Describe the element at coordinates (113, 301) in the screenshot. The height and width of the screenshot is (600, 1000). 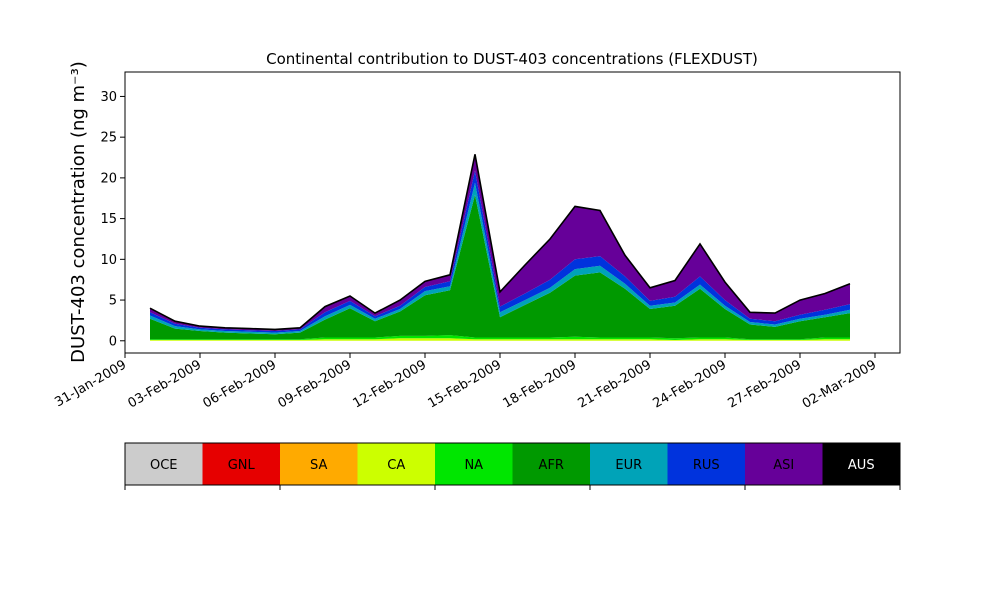
I see `y-tick-label: 5` at that location.